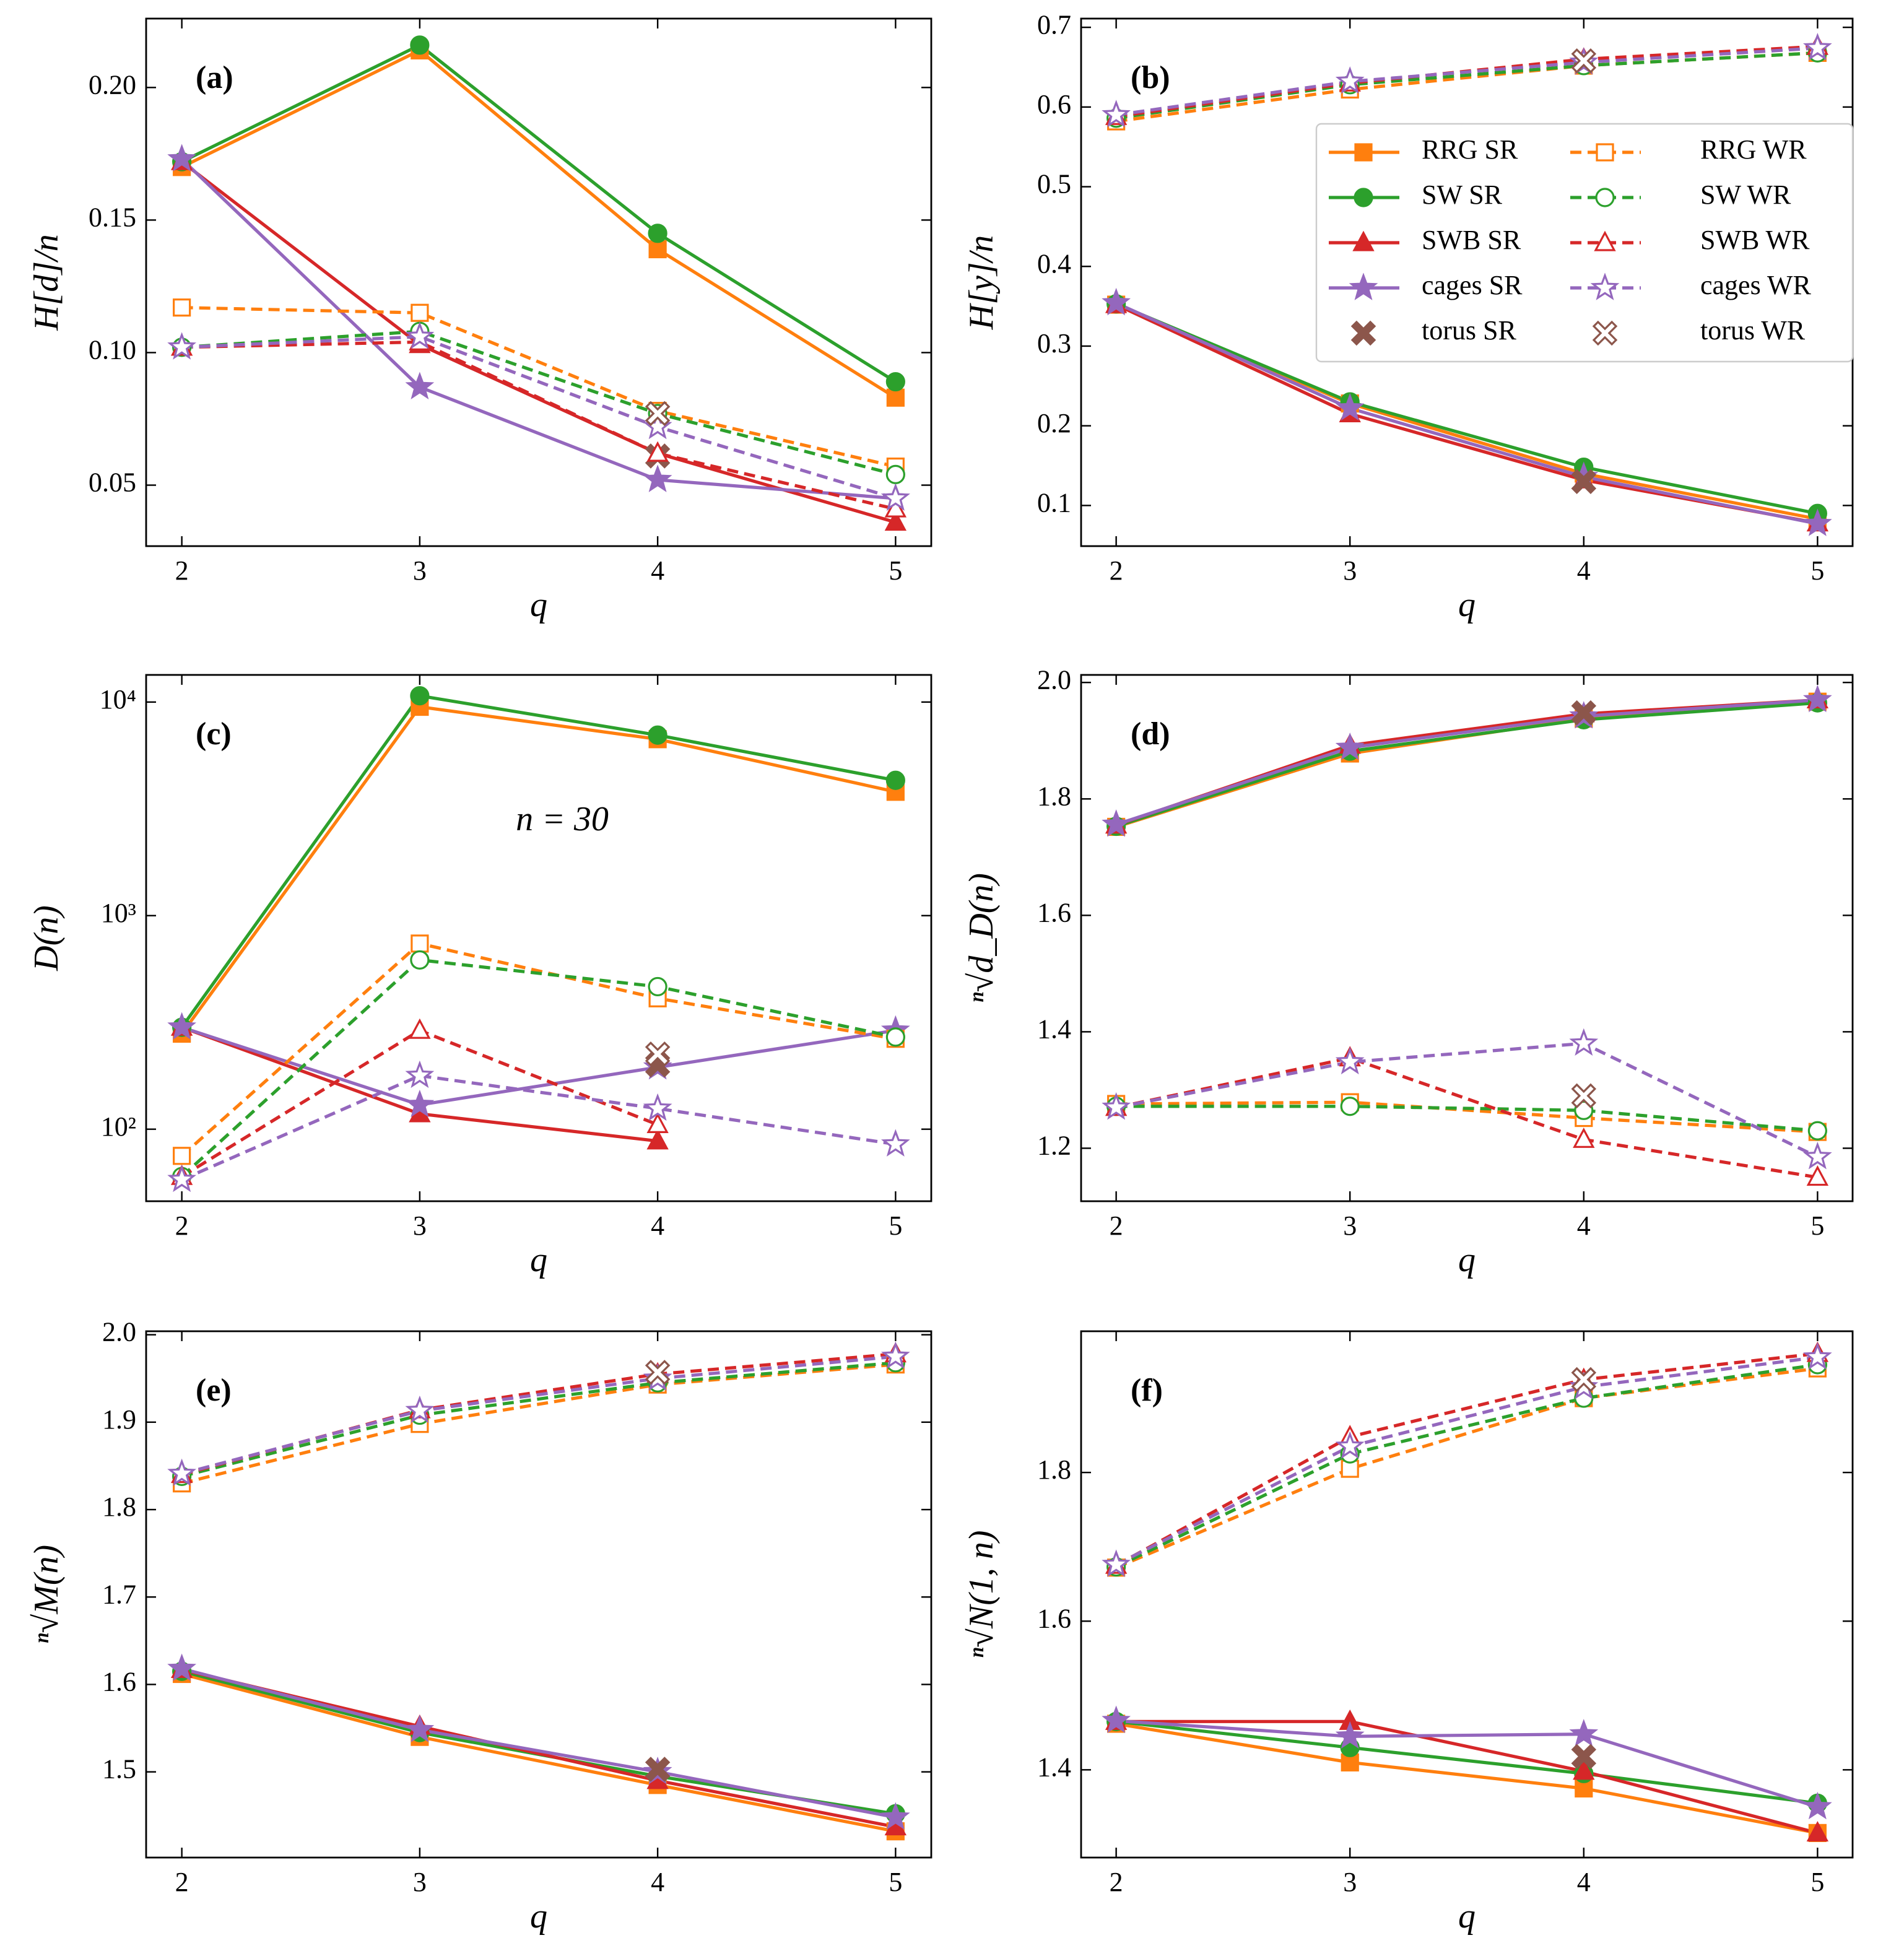 This screenshot has height=1956, width=1904. I want to click on y-tick-label: 0.3, so click(1054, 343).